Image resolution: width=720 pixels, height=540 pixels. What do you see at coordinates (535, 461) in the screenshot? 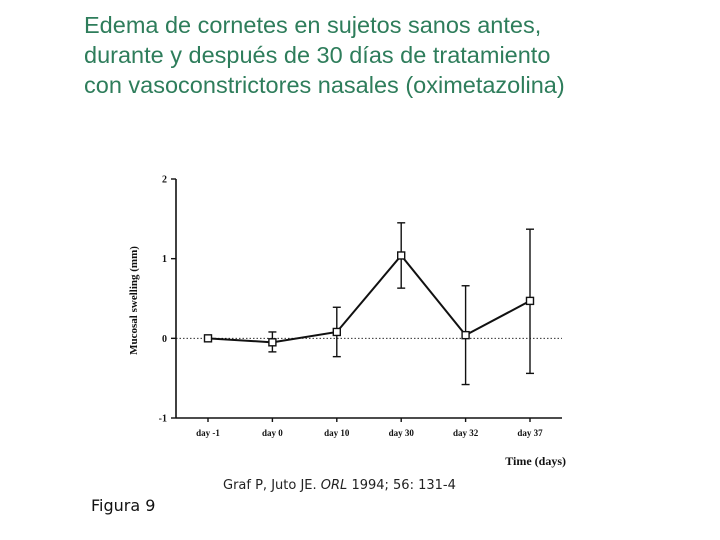
I see `x-axis-title: Time (days)` at bounding box center [535, 461].